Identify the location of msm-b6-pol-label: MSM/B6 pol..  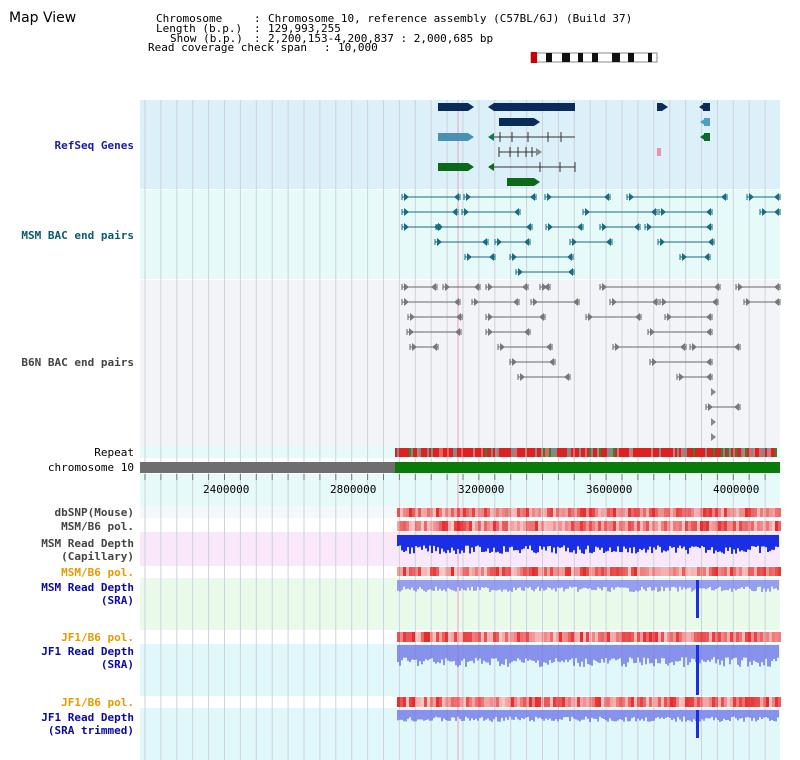
(97, 526).